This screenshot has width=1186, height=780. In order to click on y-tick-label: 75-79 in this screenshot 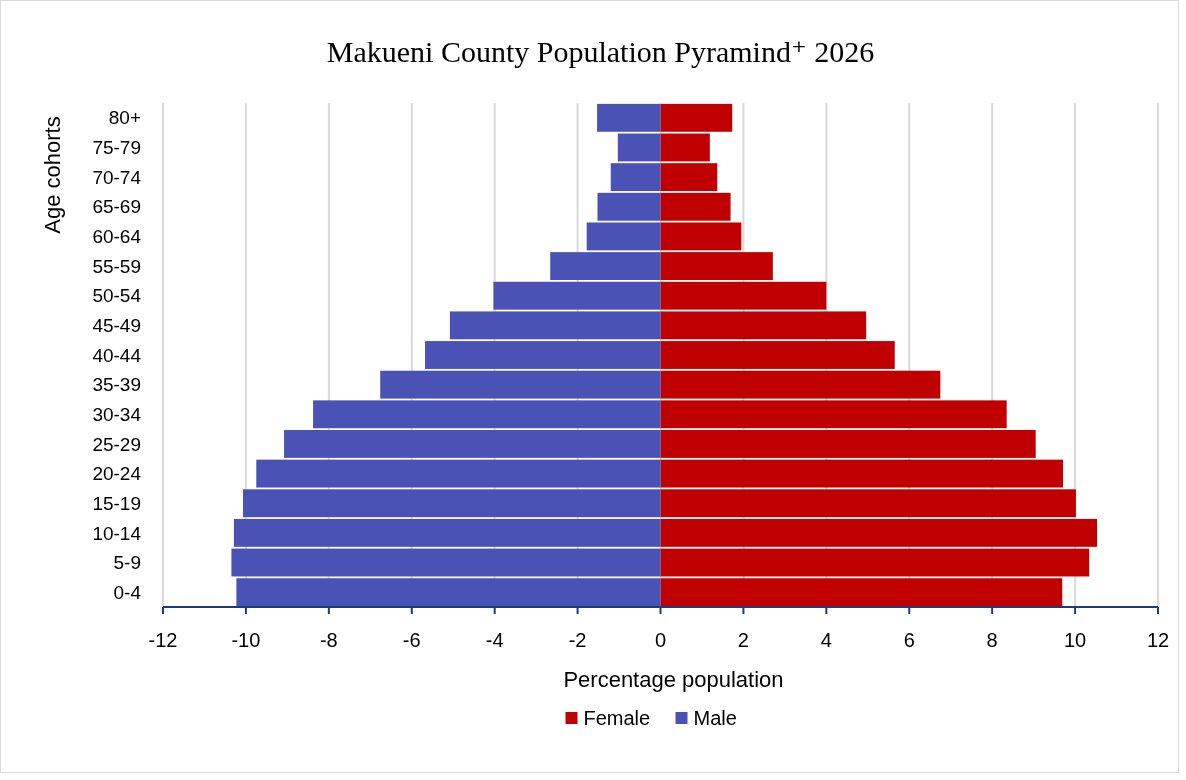, I will do `click(116, 148)`.